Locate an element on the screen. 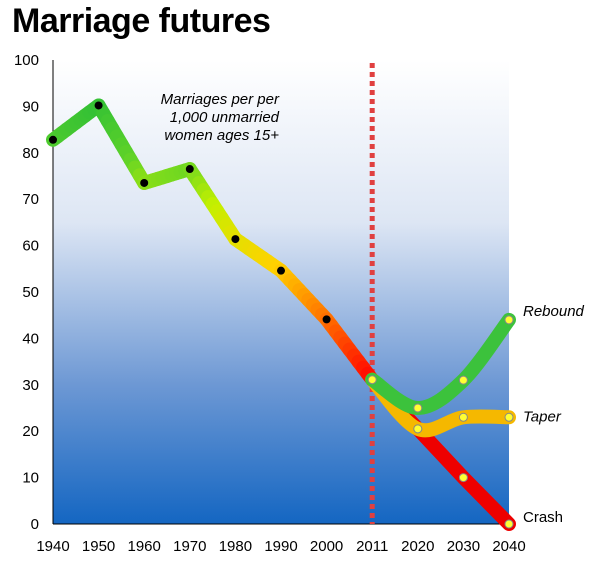  x-tick-label: 1970 is located at coordinates (189, 546).